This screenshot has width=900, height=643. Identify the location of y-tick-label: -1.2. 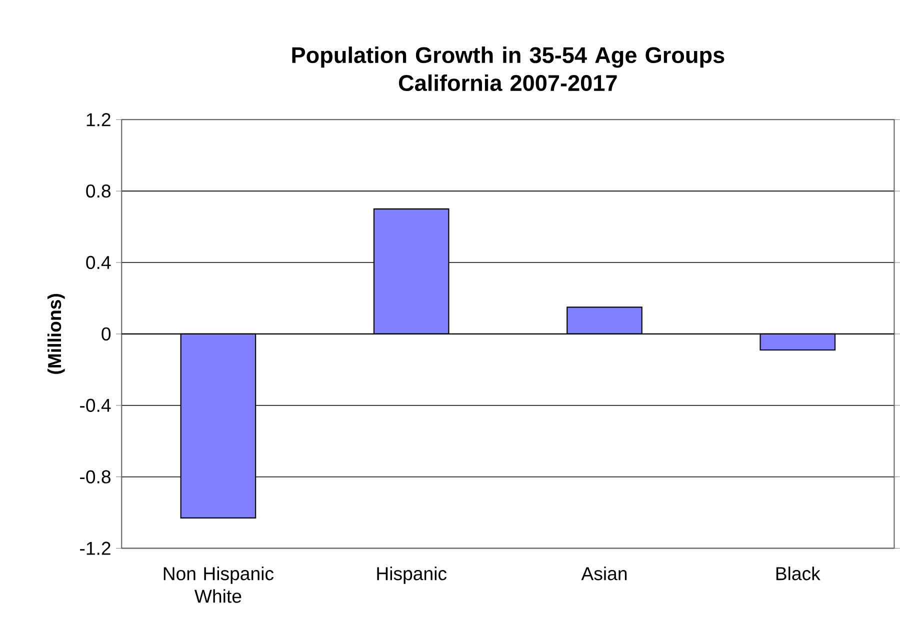
(95, 548).